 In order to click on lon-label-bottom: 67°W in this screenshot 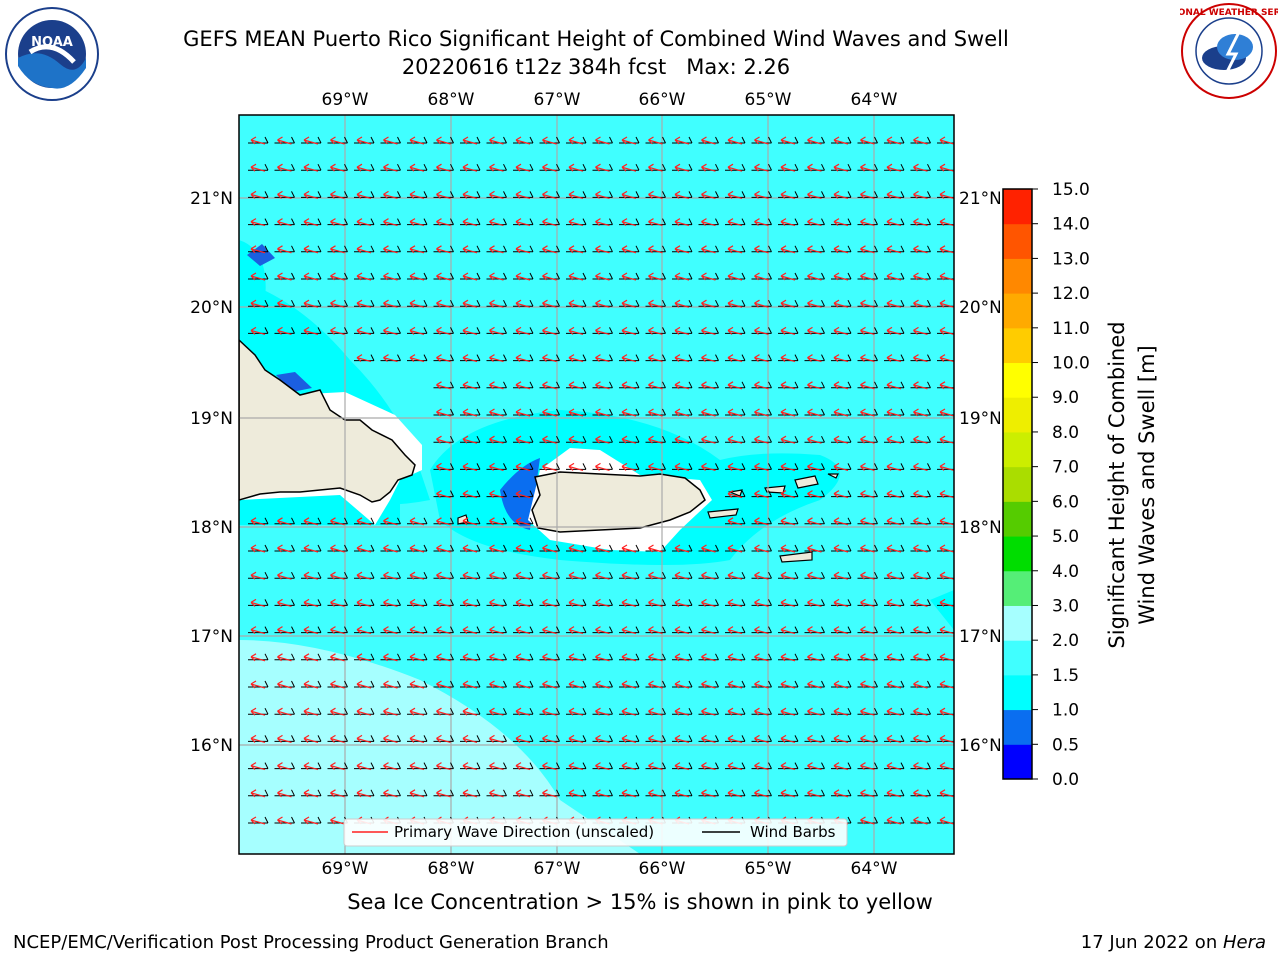, I will do `click(557, 869)`.